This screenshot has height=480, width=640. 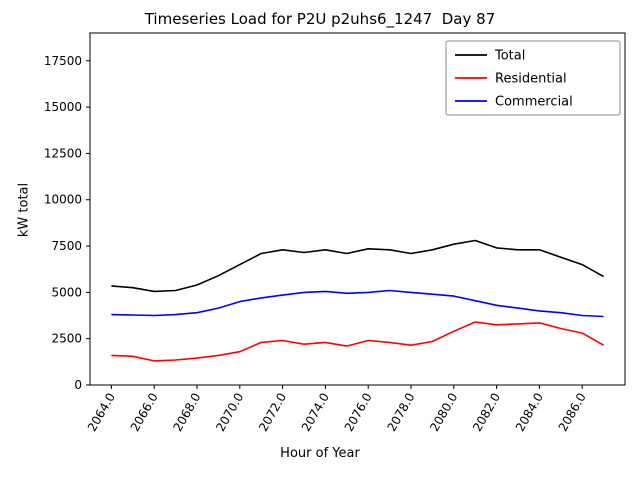 What do you see at coordinates (320, 453) in the screenshot?
I see `x-axis-label: Hour of Year` at bounding box center [320, 453].